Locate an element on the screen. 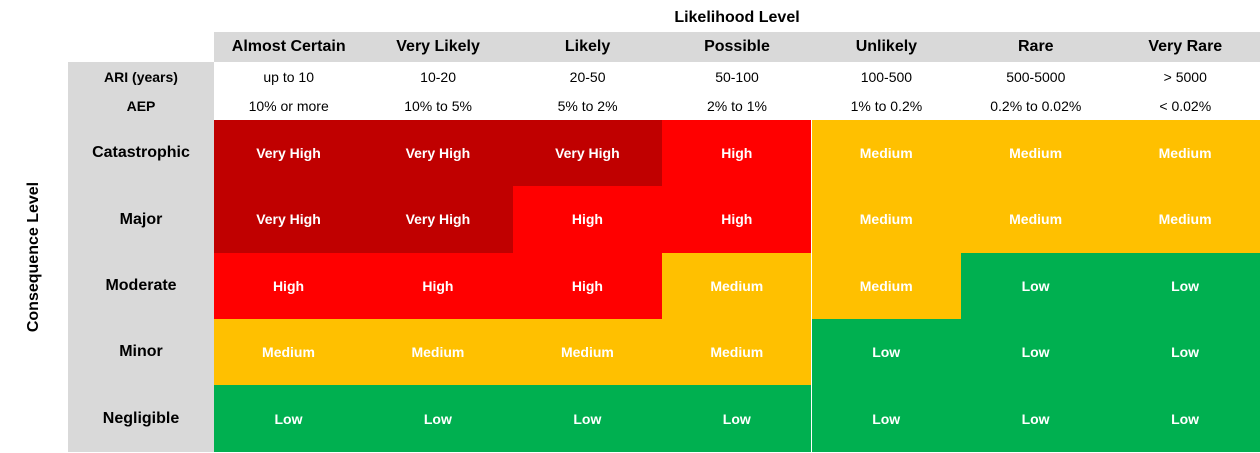 The image size is (1260, 453). ari-label: ARI (years) is located at coordinates (141, 76).